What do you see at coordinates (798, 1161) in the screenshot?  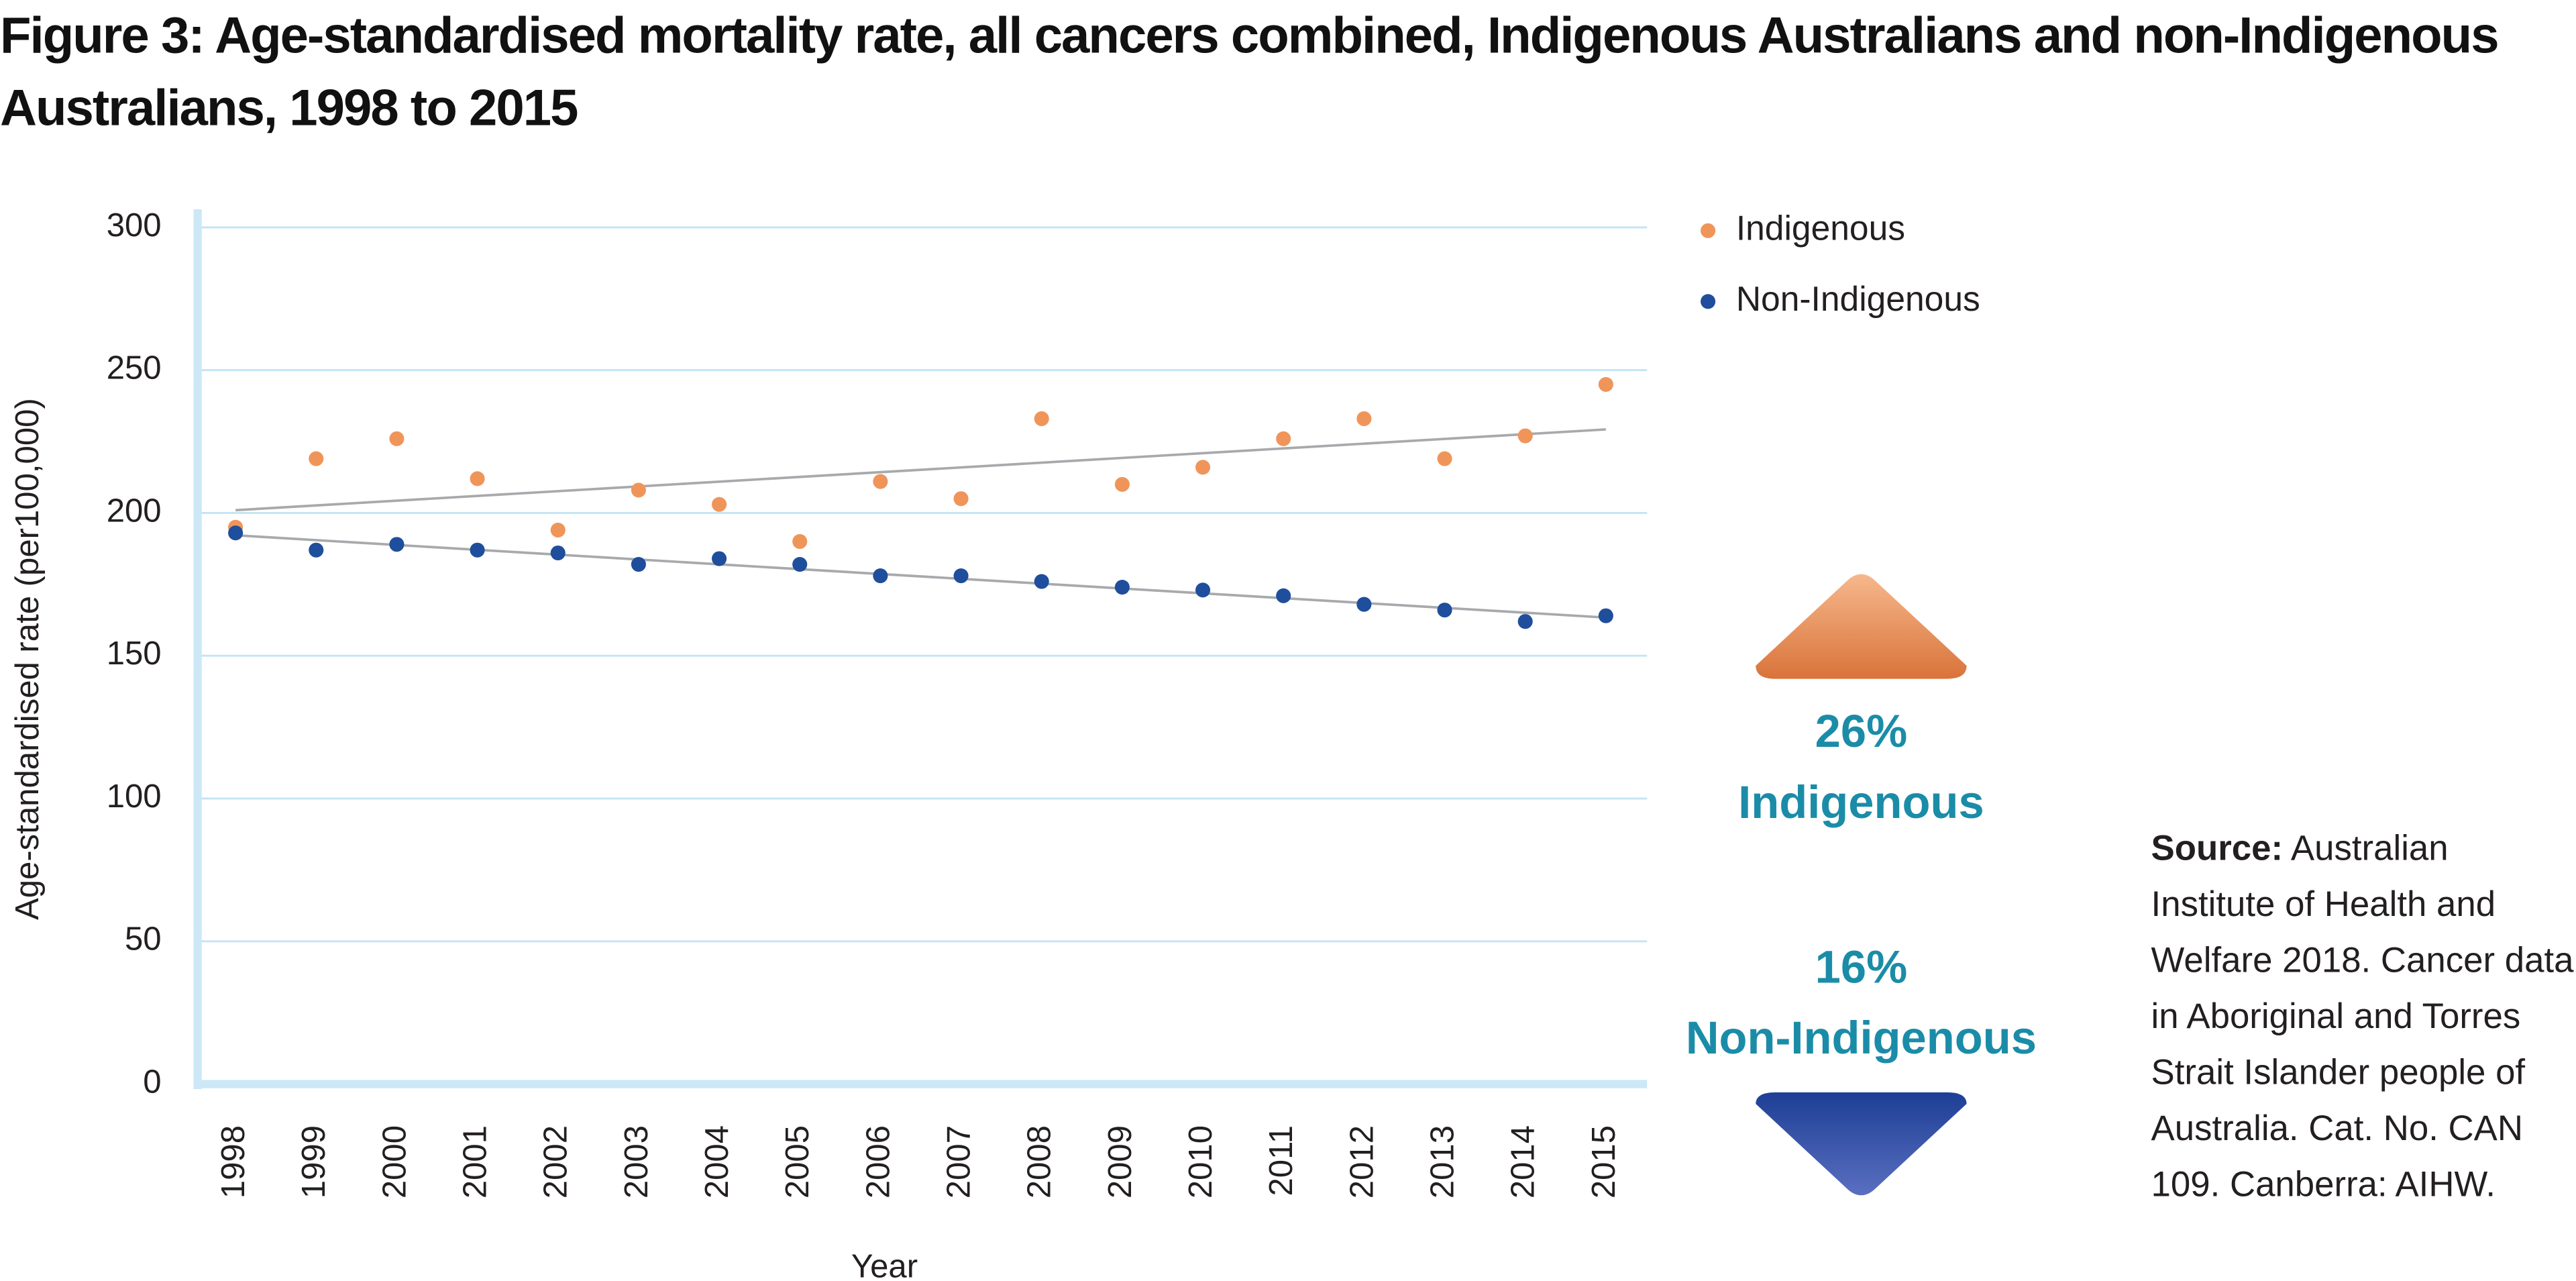 I see `x-tick-label: 2005` at bounding box center [798, 1161].